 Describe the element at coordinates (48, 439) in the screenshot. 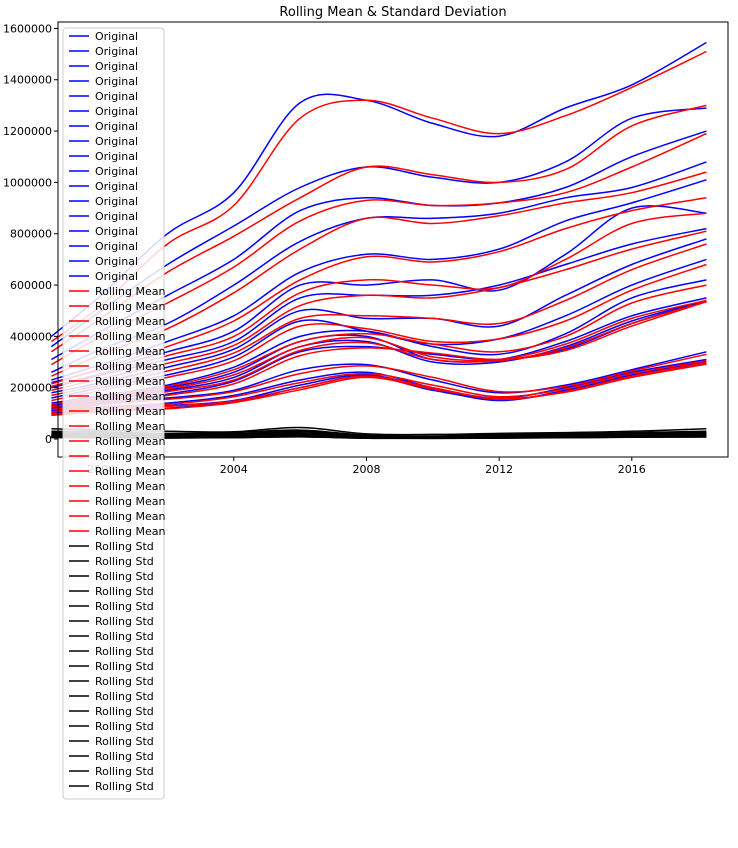

I see `y-tick-label: 0` at that location.